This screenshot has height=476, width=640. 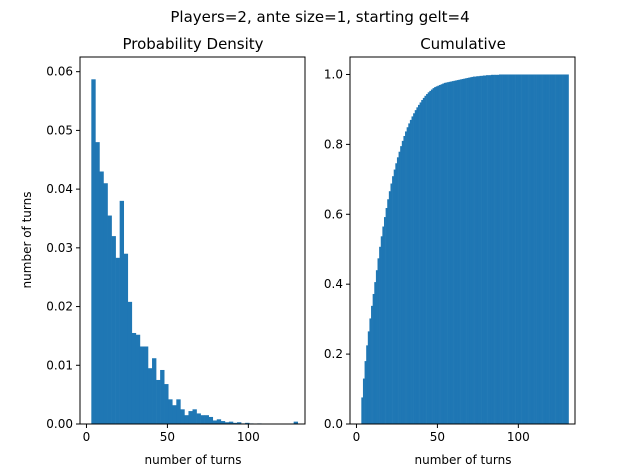 I want to click on cumulative-ytick-label: 1.0, so click(x=333, y=74).